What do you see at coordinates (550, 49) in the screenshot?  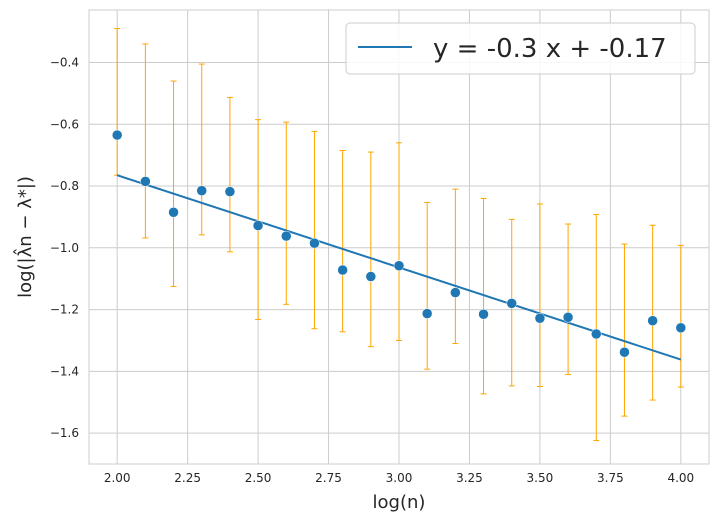 I see `legend-label: y = -0.3 x + -0.17` at bounding box center [550, 49].